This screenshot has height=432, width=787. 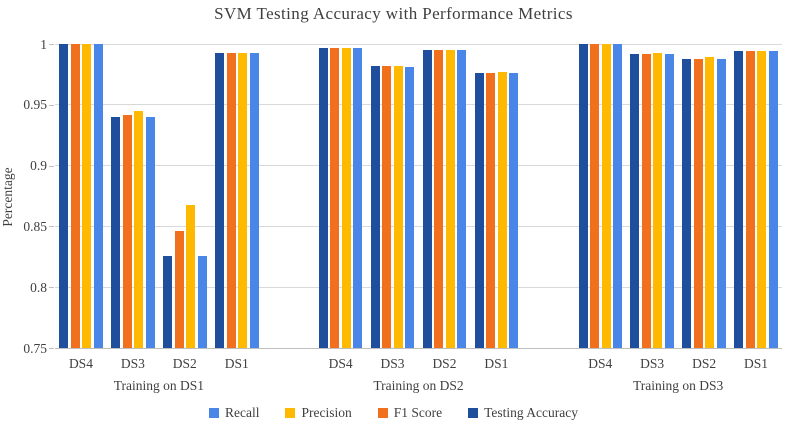 What do you see at coordinates (38, 287) in the screenshot?
I see `y-tick-label: 0.8` at bounding box center [38, 287].